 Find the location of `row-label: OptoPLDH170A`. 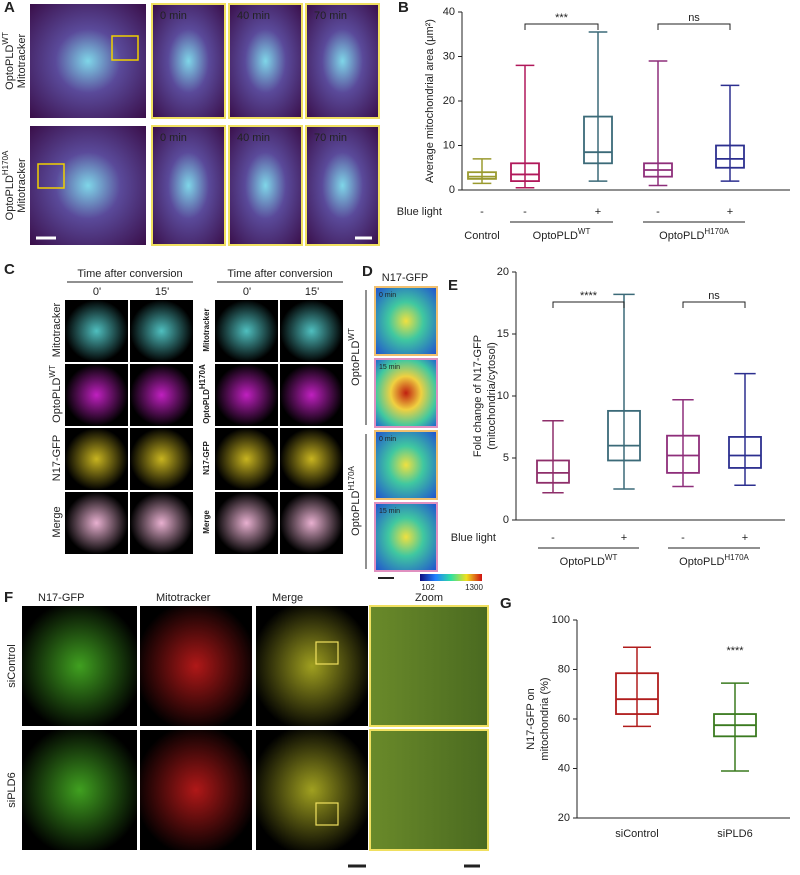

row-label: OptoPLDH170A is located at coordinates (8, 185).